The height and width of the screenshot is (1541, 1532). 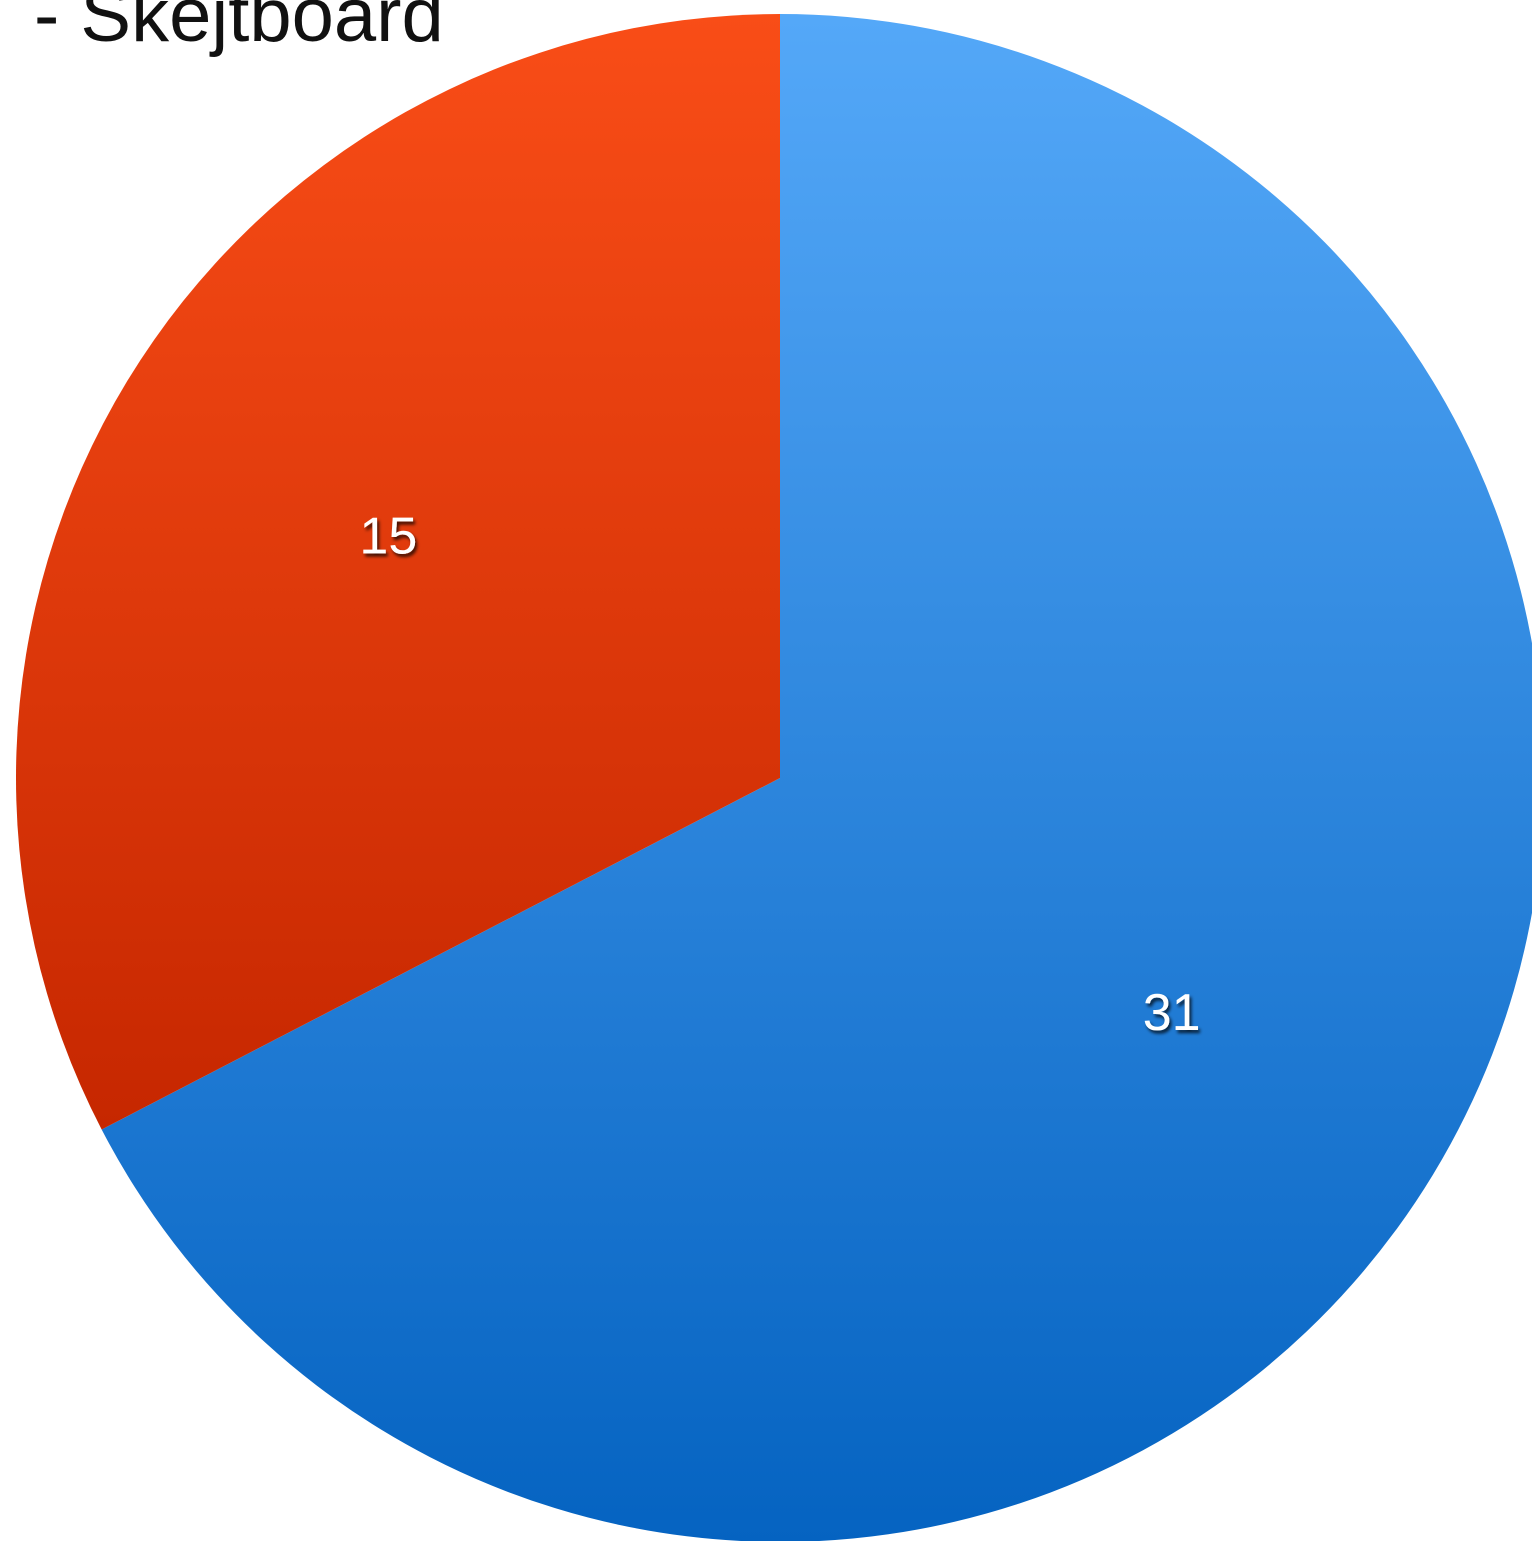 I want to click on data-label-31: 31, so click(x=1172, y=1013).